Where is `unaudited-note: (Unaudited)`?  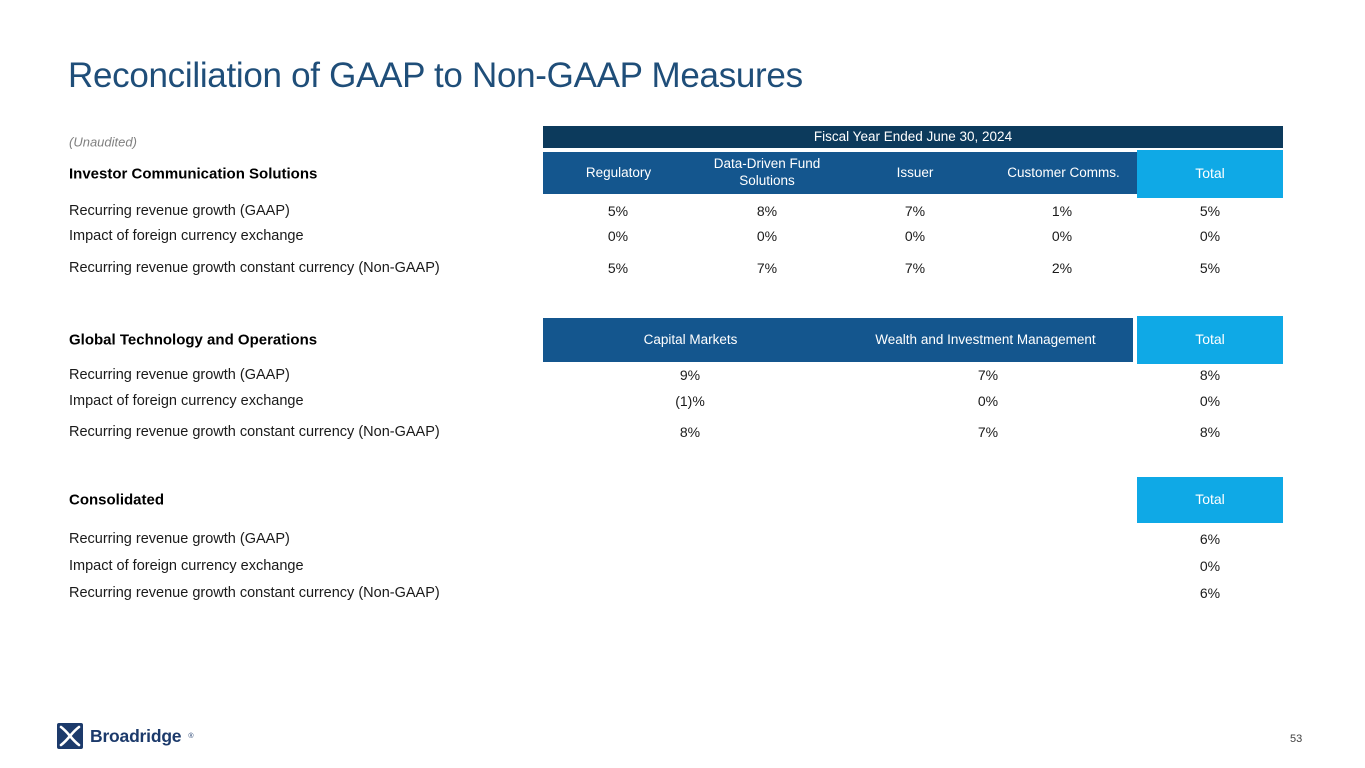
unaudited-note: (Unaudited) is located at coordinates (103, 142).